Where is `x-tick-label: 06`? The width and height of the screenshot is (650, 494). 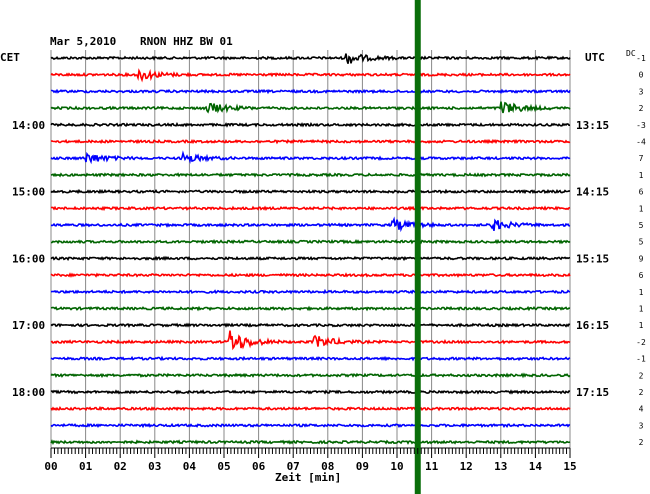
x-tick-label: 06 is located at coordinates (259, 466).